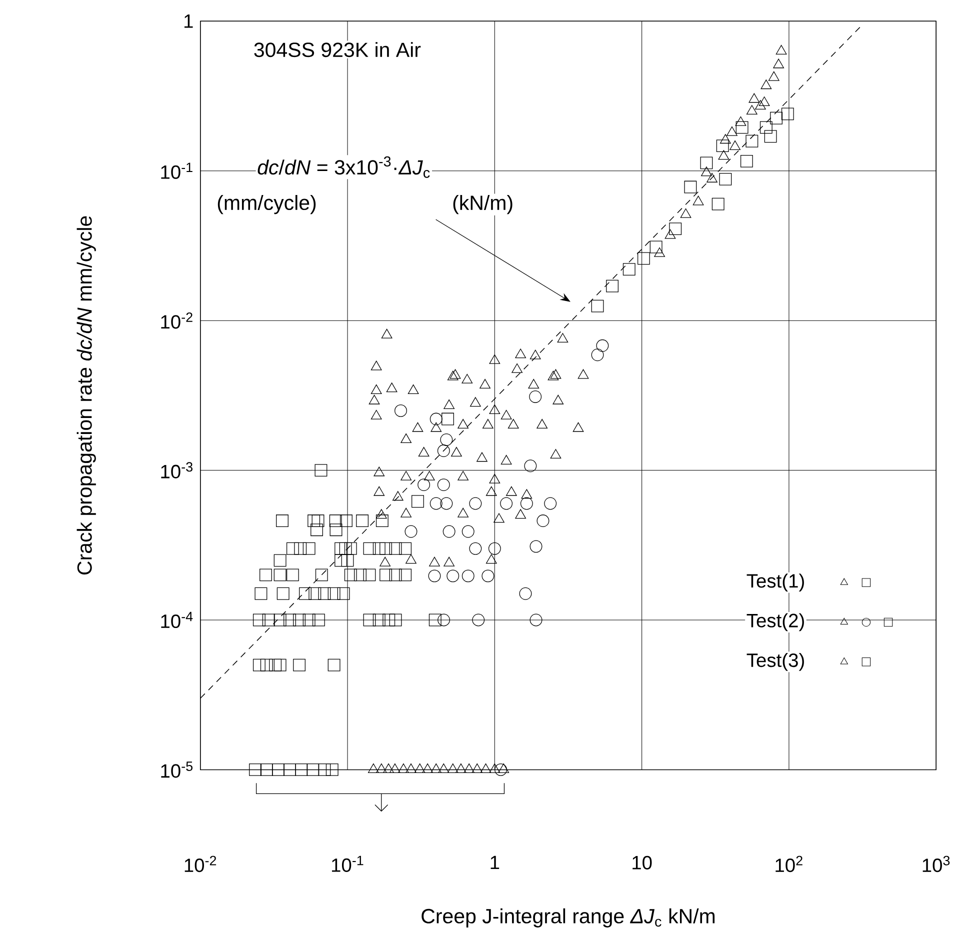 The image size is (972, 934). I want to click on x-axis-title: Creep J-integral range ΔJ$_{c}$ kN/m, so click(568, 918).